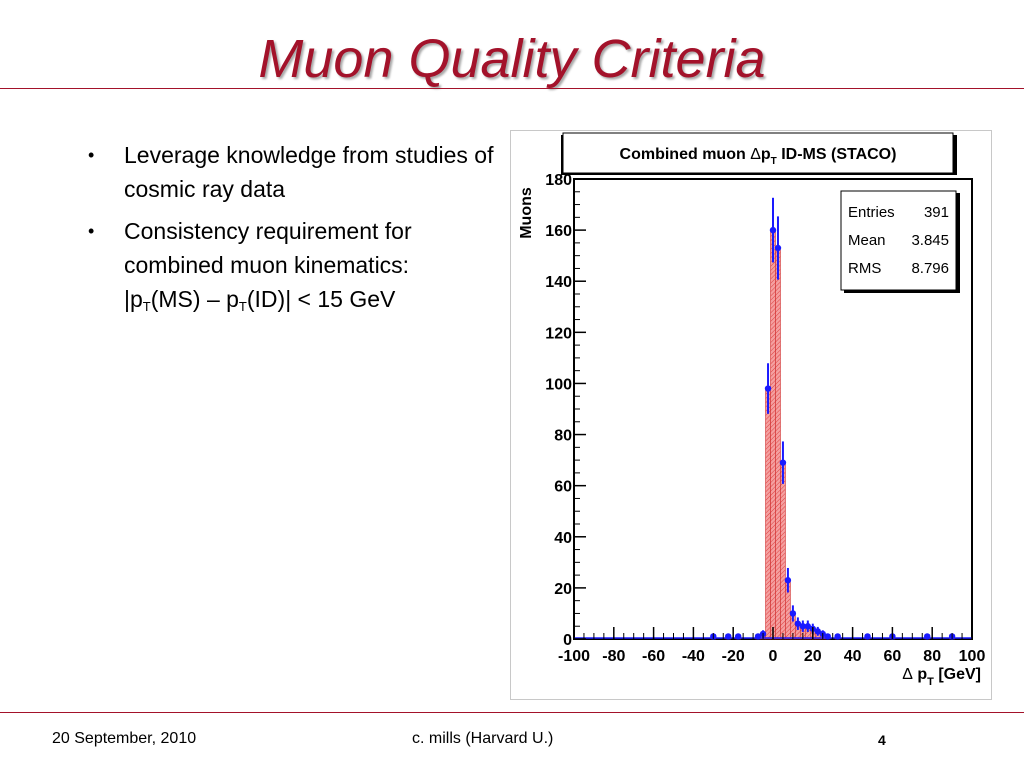  What do you see at coordinates (558, 333) in the screenshot?
I see `y-tick-label: 120` at bounding box center [558, 333].